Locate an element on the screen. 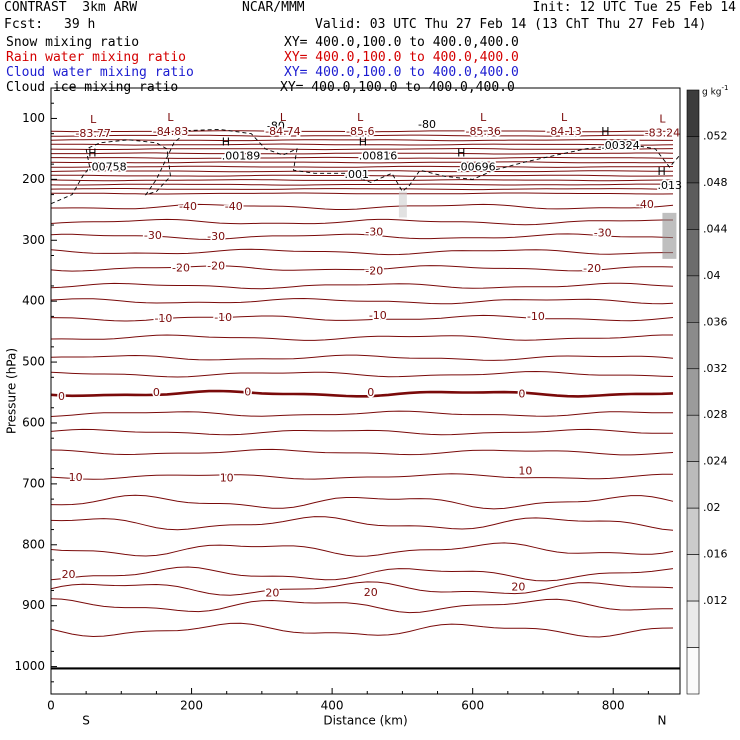 The height and width of the screenshot is (740, 740). y-axis-label: Pressure (hPa) is located at coordinates (12, 391).